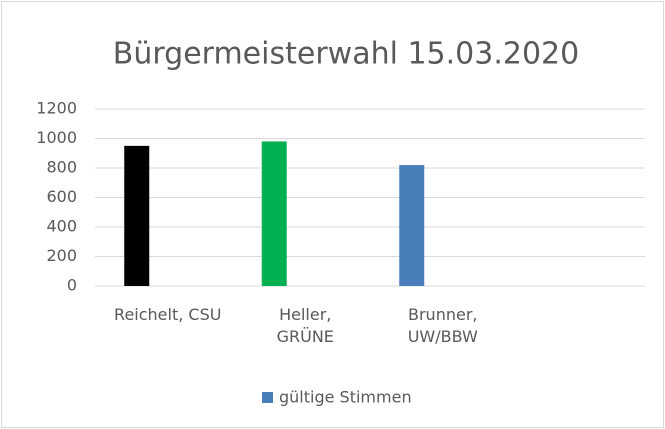 This screenshot has height=429, width=665. I want to click on y-tick-label: 200, so click(61, 255).